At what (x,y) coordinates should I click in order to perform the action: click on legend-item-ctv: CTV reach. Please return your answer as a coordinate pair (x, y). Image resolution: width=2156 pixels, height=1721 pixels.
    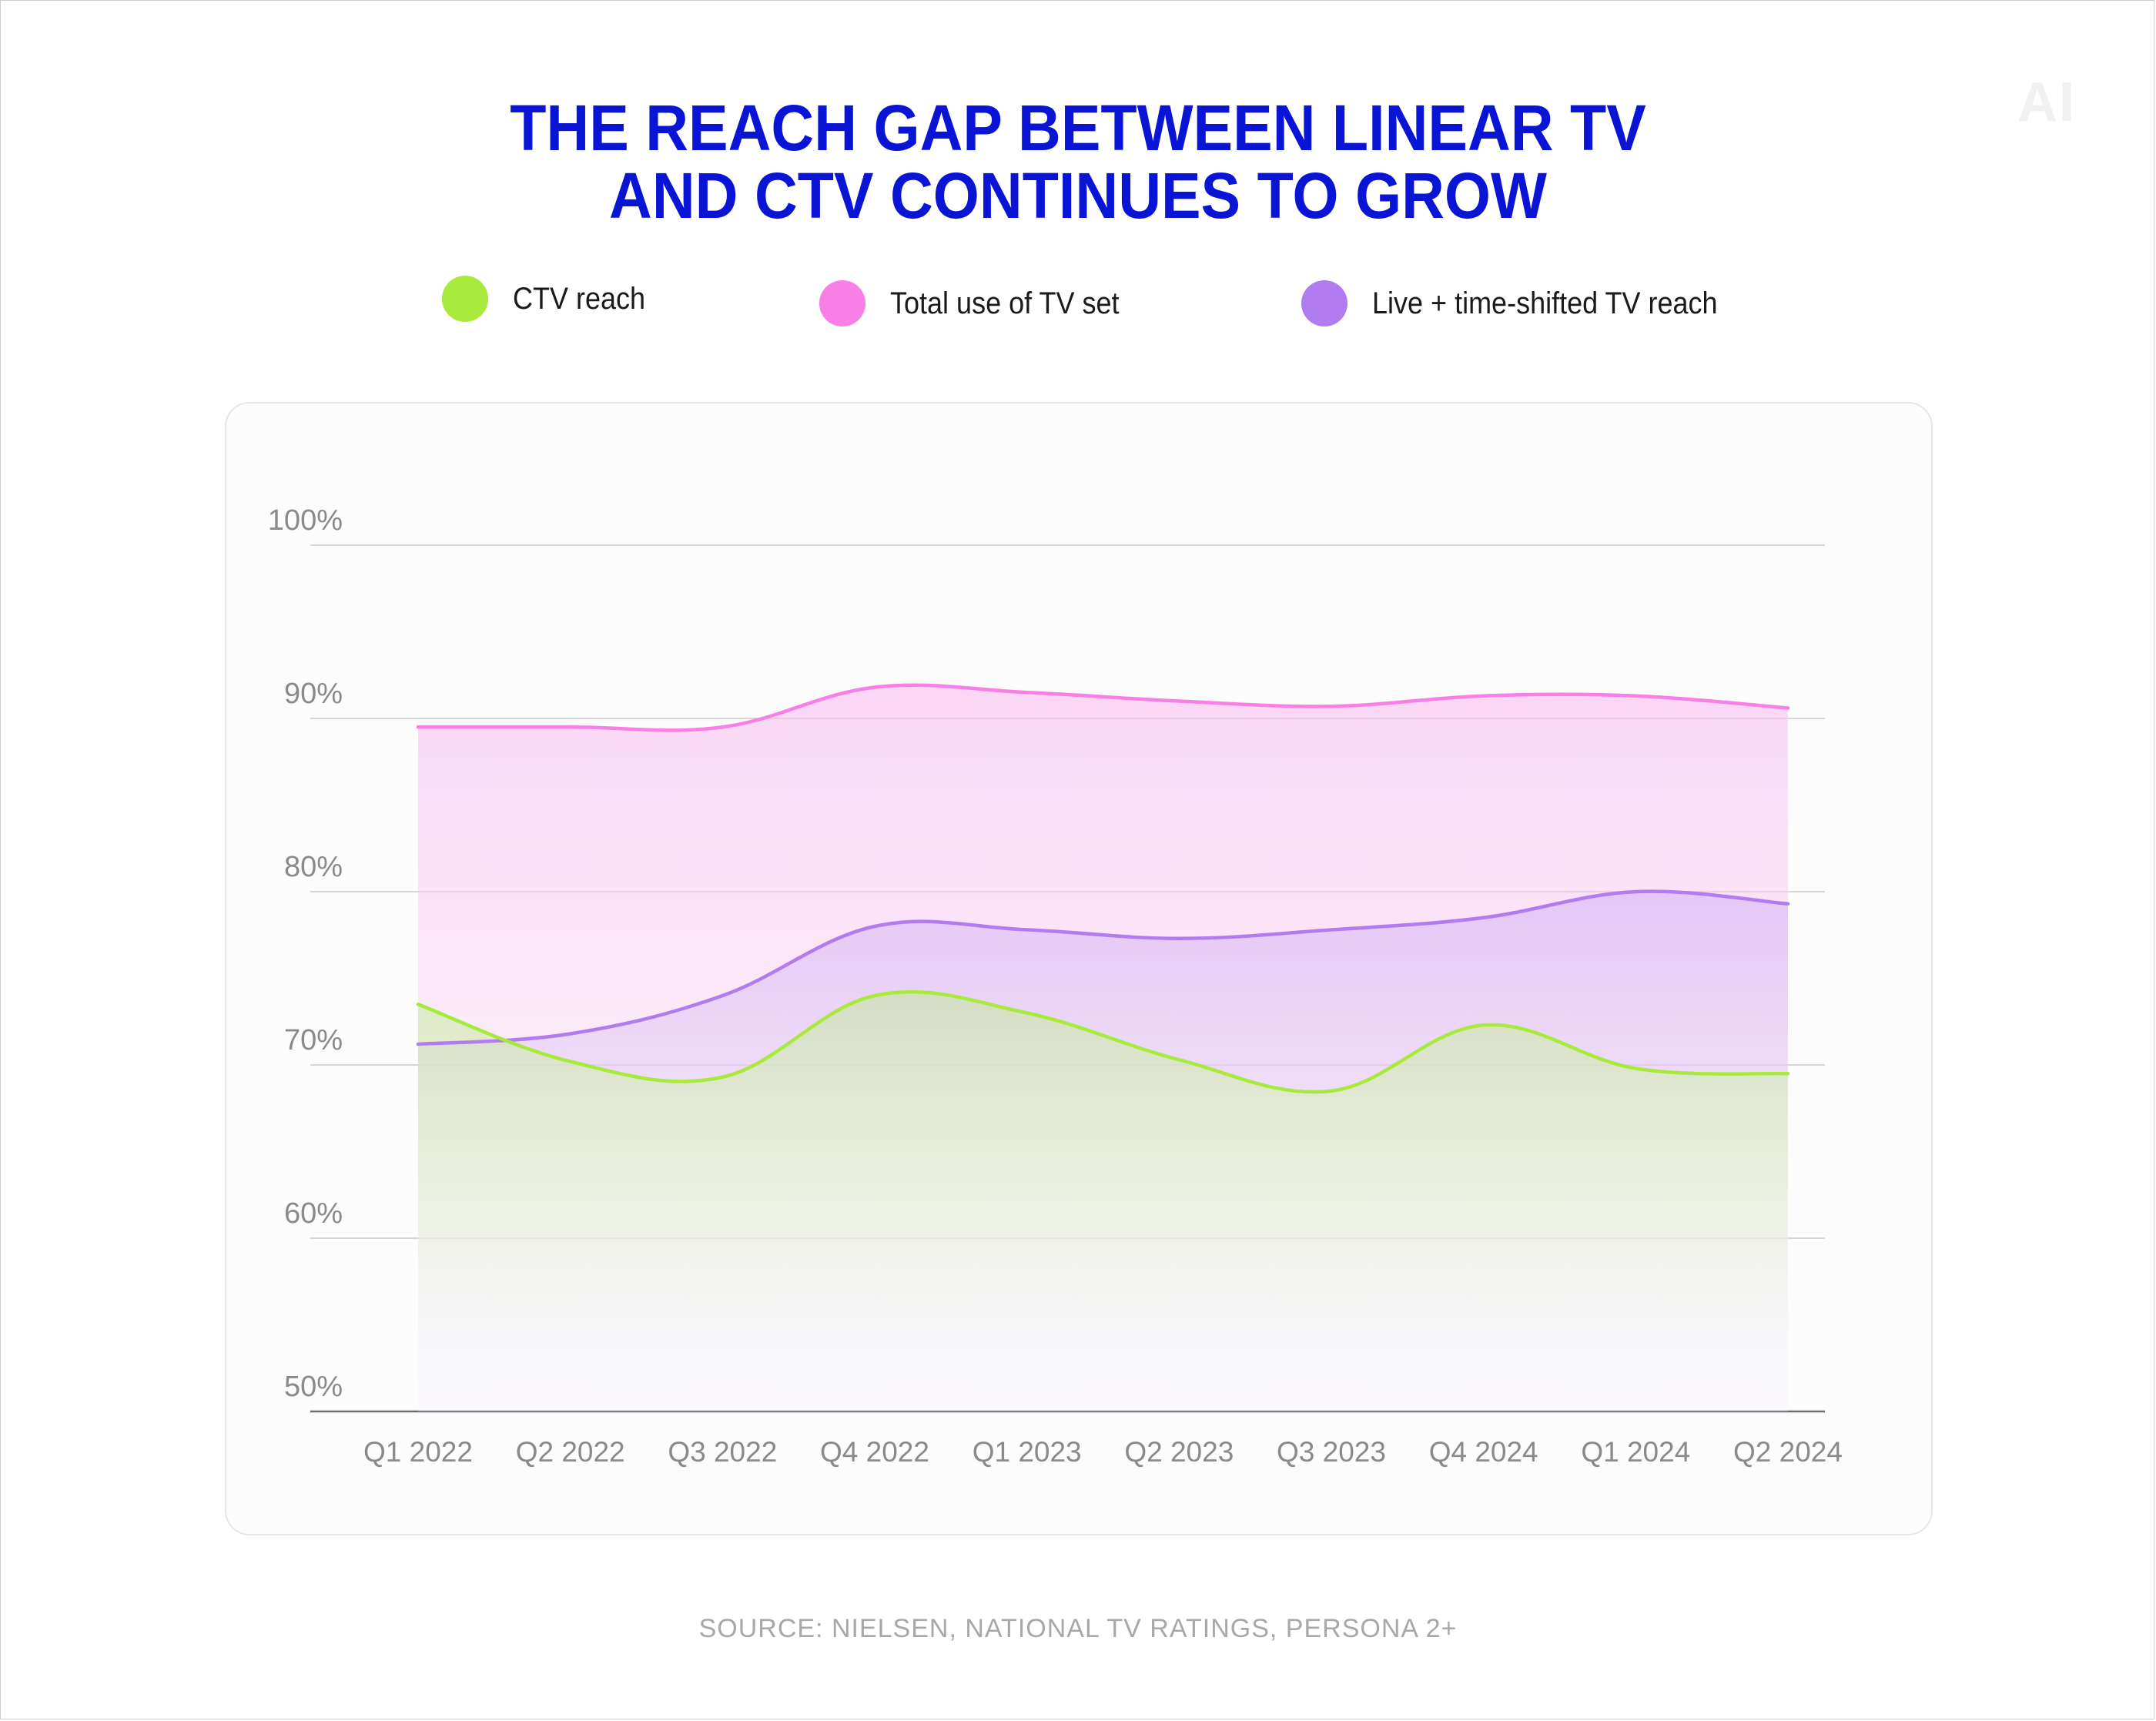
    Looking at the image, I should click on (551, 299).